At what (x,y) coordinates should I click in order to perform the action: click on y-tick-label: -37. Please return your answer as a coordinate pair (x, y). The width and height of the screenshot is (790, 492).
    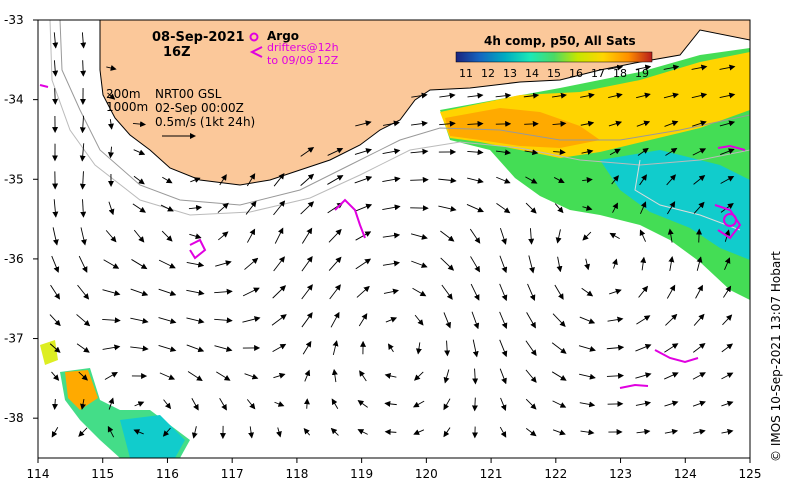
    Looking at the image, I should click on (14, 339).